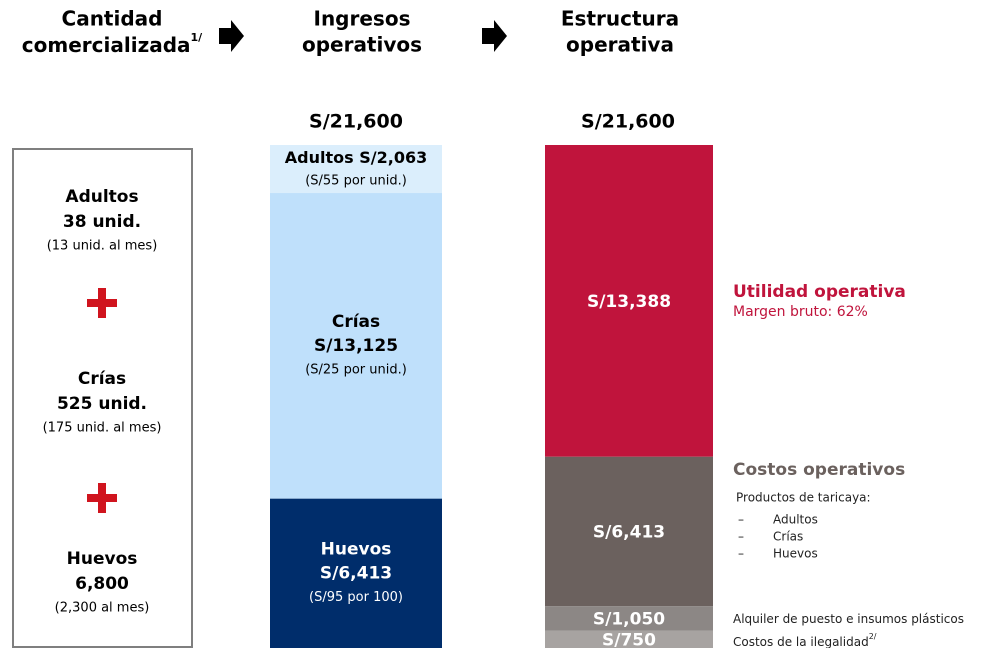 The image size is (981, 648). Describe the element at coordinates (102, 584) in the screenshot. I see `quantity-amount: 6,800` at that location.